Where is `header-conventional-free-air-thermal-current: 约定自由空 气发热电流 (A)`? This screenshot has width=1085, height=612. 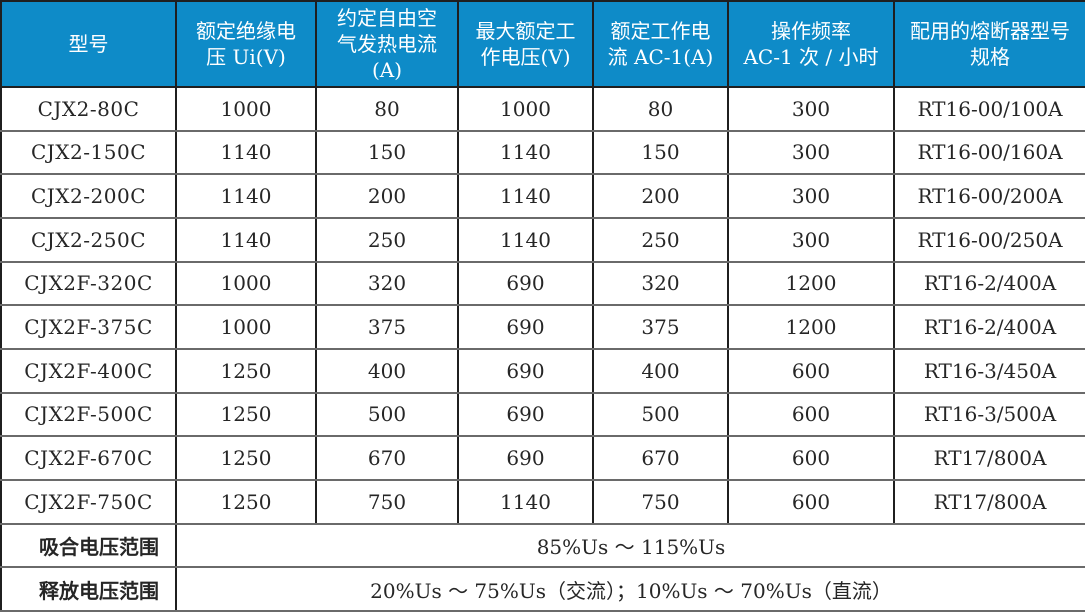
header-conventional-free-air-thermal-current: 约定自由空 气发热电流 (A) is located at coordinates (387, 44).